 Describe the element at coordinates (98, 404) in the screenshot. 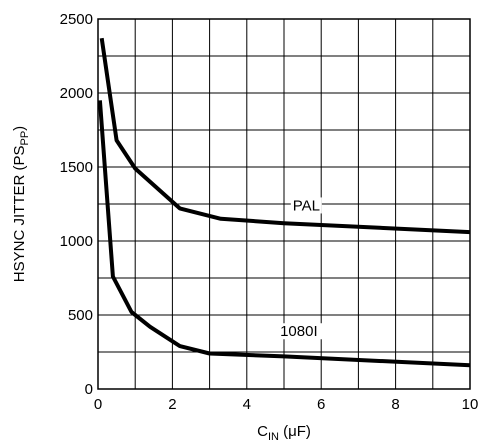

I see `x-tick-label: 0` at that location.